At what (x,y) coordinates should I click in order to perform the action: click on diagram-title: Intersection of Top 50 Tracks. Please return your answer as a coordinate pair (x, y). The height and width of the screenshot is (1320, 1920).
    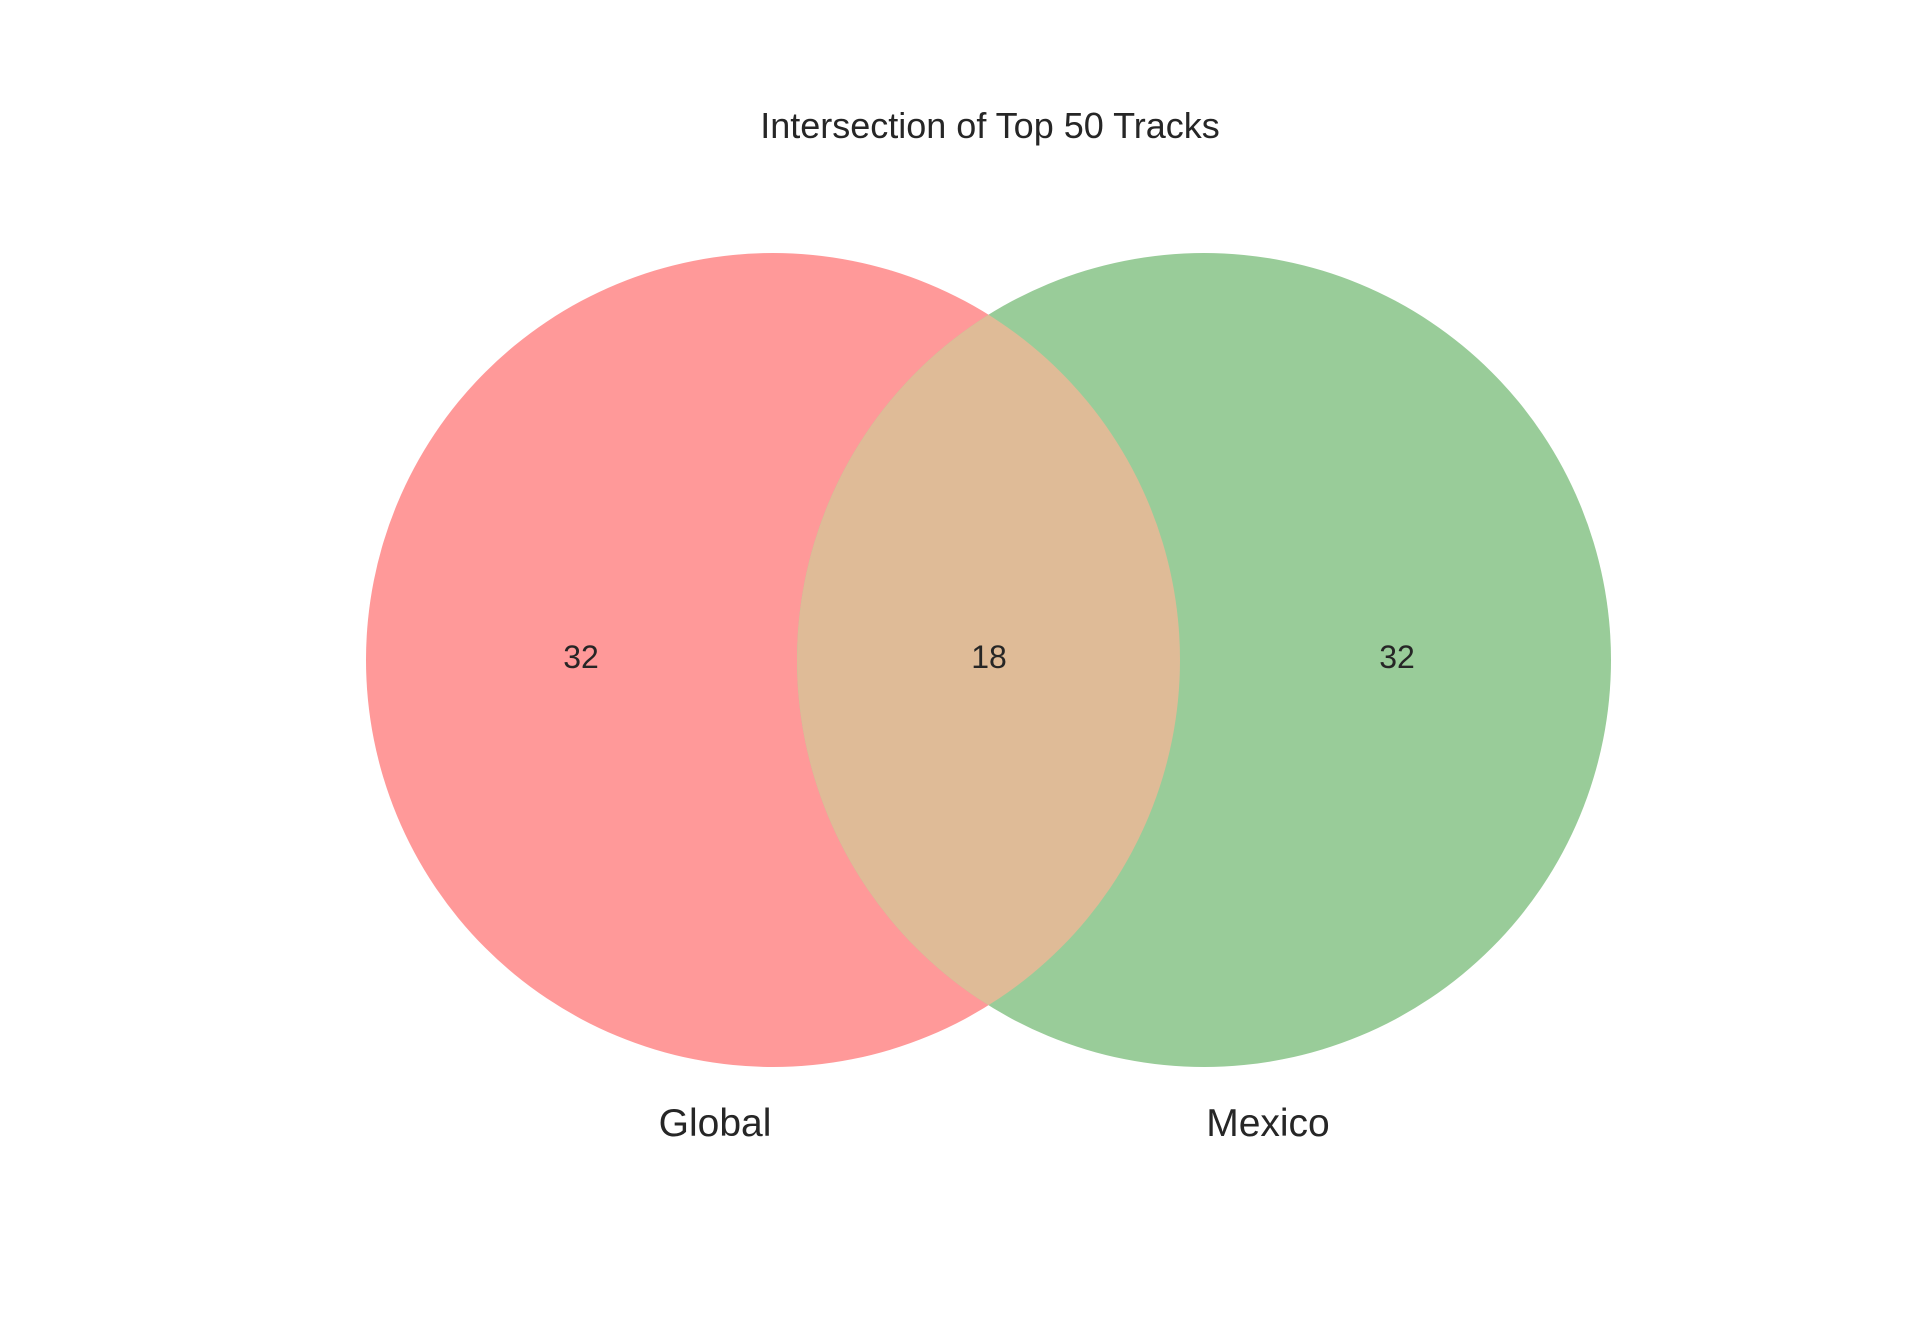
    Looking at the image, I should click on (990, 125).